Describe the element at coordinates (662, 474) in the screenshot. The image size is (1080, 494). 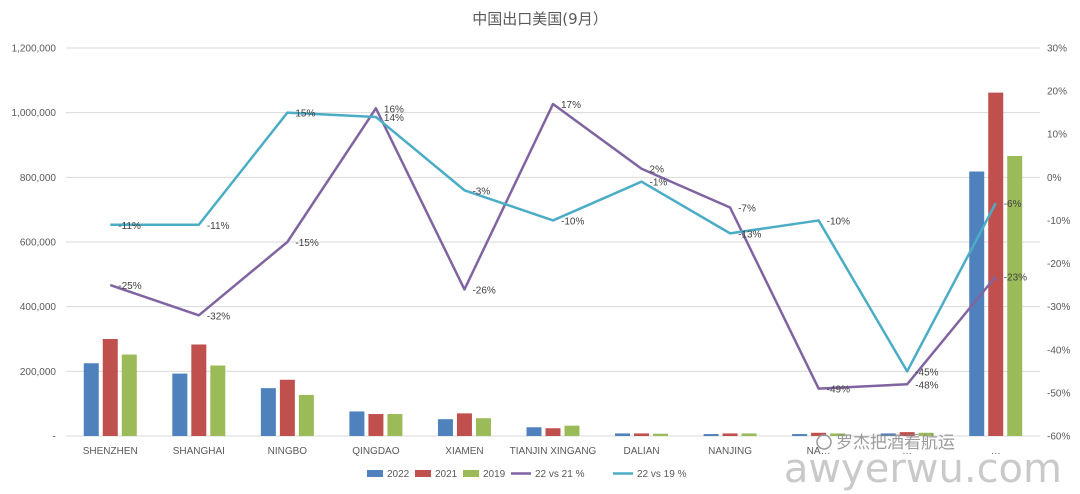
I see `legend-label: 22 vs 19 %` at that location.